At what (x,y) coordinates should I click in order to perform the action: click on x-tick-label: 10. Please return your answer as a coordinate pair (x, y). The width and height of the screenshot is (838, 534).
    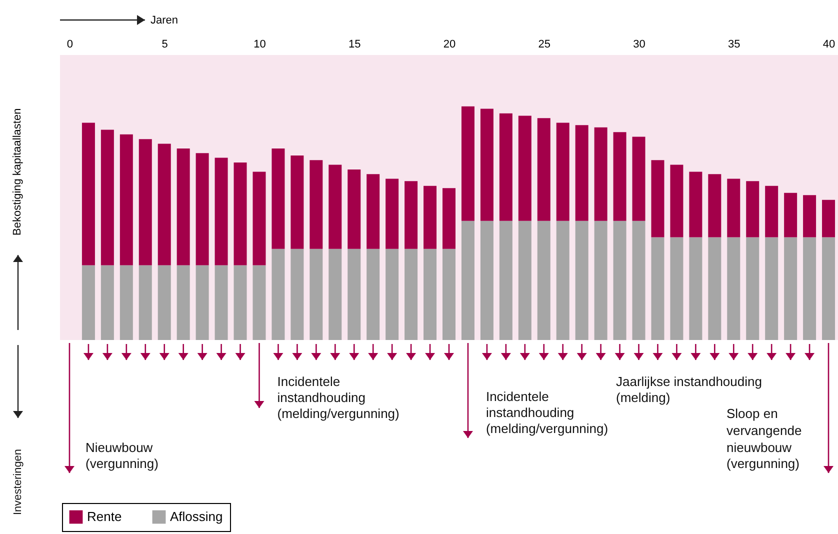
    Looking at the image, I should click on (260, 44).